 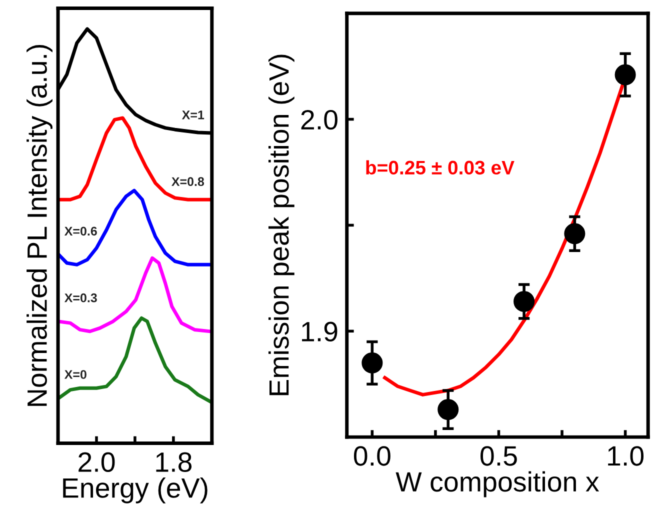 I want to click on series-label: X=0, so click(x=75, y=374).